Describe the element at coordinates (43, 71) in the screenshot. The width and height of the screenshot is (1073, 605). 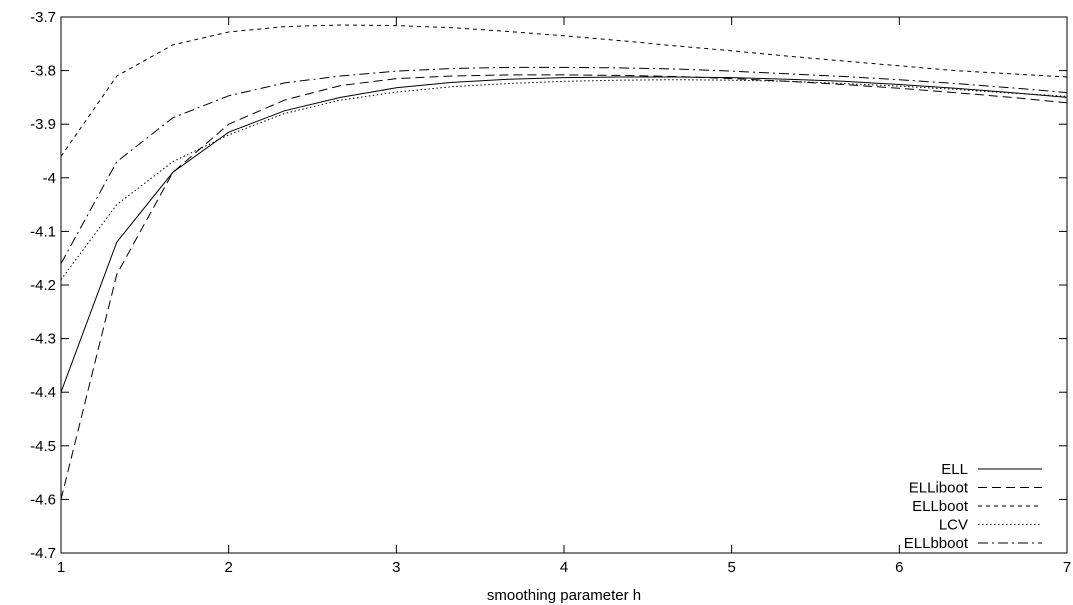
I see `y-tick-label: -3.8` at that location.